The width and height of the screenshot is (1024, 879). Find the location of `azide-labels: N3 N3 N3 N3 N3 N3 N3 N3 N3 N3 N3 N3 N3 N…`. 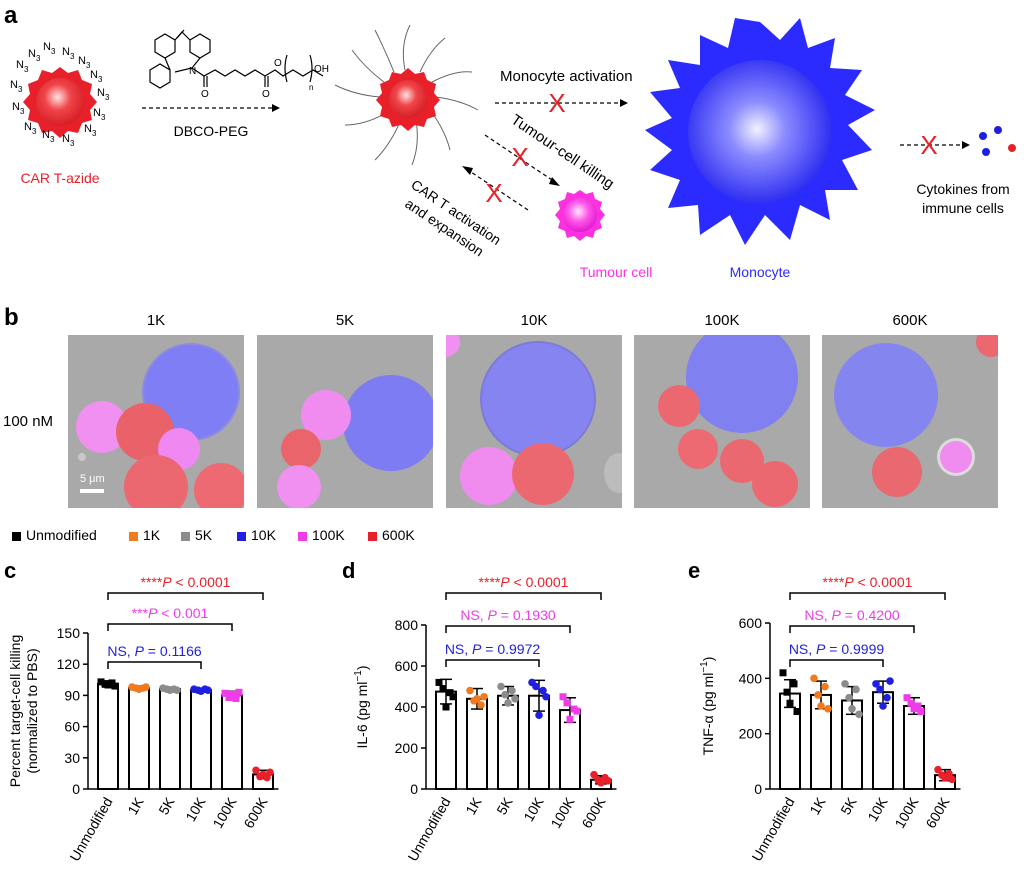

azide-labels: N3 N3 N3 N3 N3 N3 N3 N3 N3 N3 N3 N3 N3 N… is located at coordinates (60, 94).